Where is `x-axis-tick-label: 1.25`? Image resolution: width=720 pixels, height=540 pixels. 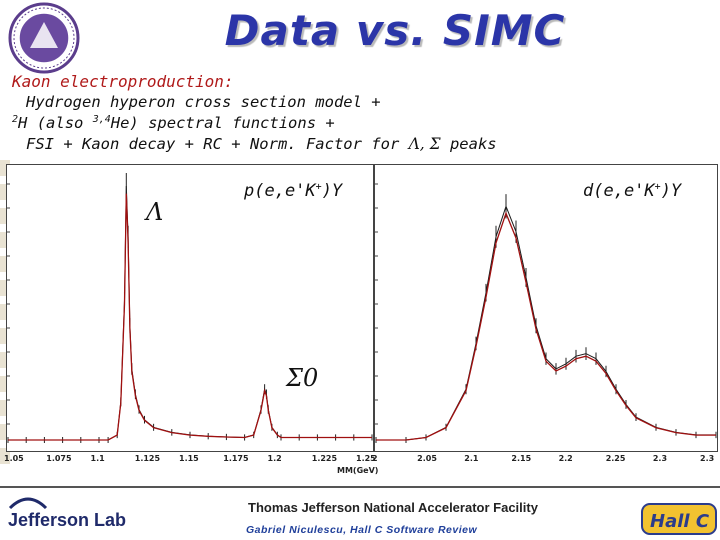 x-axis-tick-label: 1.25 is located at coordinates (366, 458).